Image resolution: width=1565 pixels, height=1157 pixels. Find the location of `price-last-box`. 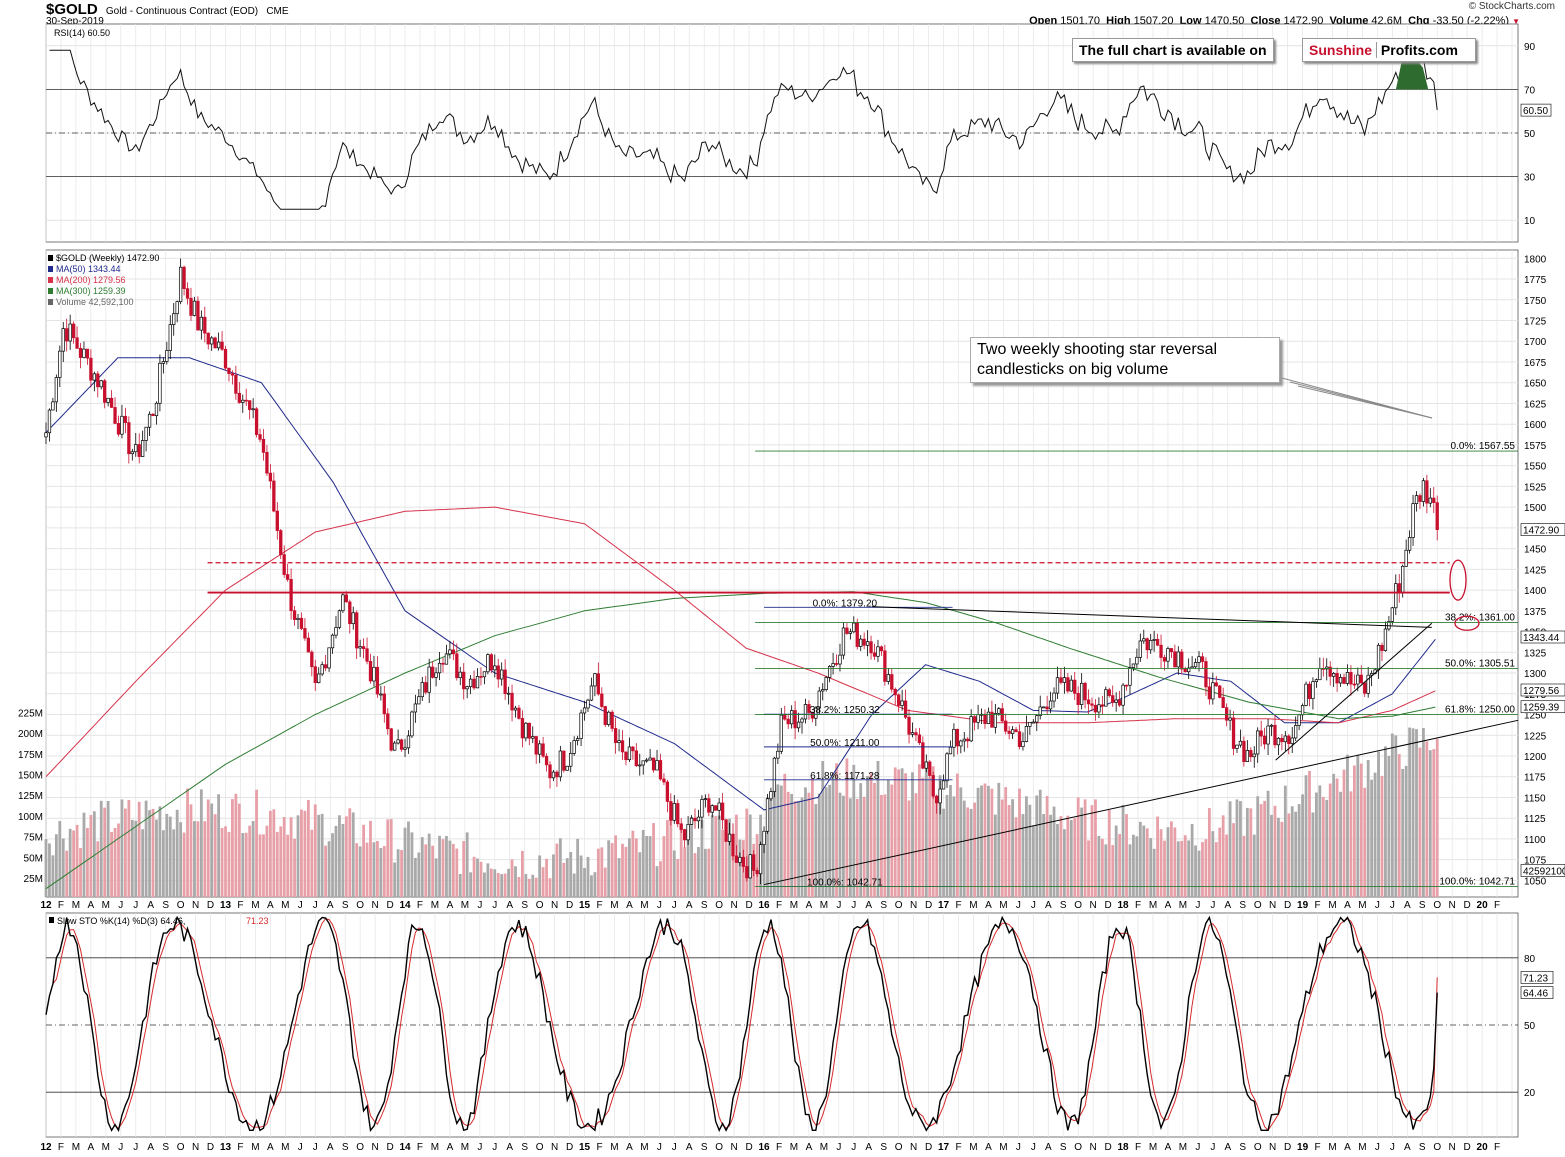

price-last-box is located at coordinates (1542, 529).